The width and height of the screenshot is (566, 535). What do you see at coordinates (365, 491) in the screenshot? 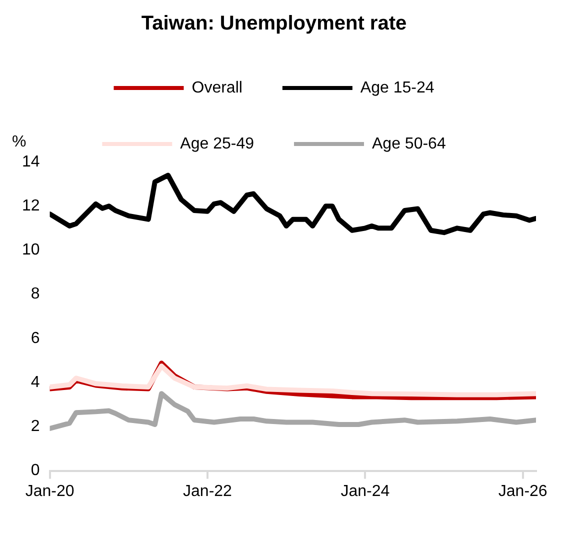
I see `x-tick-label: Jan-24` at bounding box center [365, 491].